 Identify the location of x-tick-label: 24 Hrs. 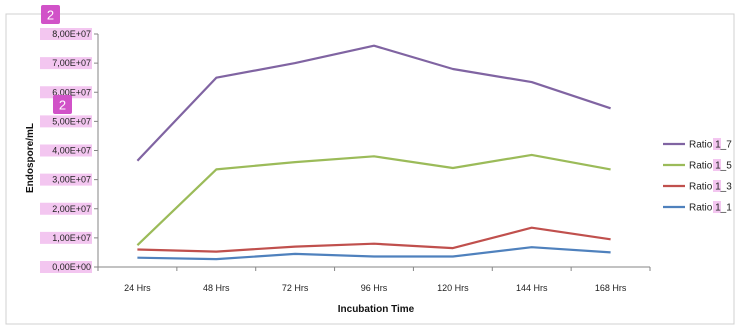
(137, 288).